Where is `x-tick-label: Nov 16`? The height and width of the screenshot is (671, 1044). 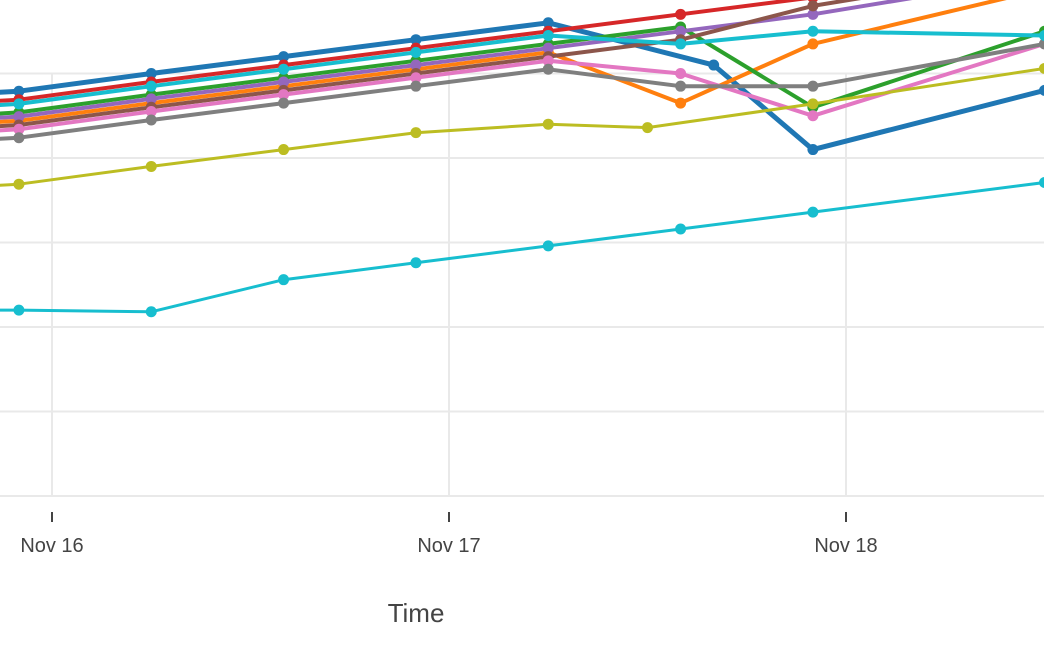
x-tick-label: Nov 16 is located at coordinates (51, 546).